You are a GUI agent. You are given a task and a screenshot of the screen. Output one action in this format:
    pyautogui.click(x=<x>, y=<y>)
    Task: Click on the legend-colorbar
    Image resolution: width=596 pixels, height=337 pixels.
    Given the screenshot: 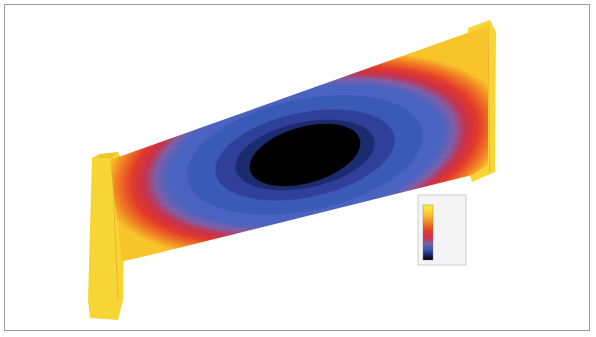 What is the action you would take?
    pyautogui.click(x=428, y=232)
    